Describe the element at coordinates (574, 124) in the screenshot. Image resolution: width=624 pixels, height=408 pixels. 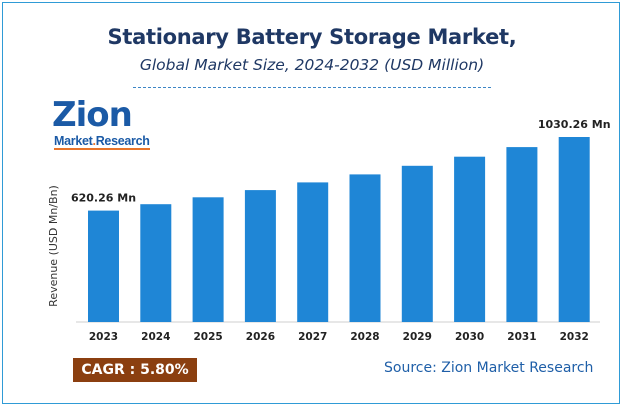
I see `data-label-2032: 1030.26 Mn` at that location.